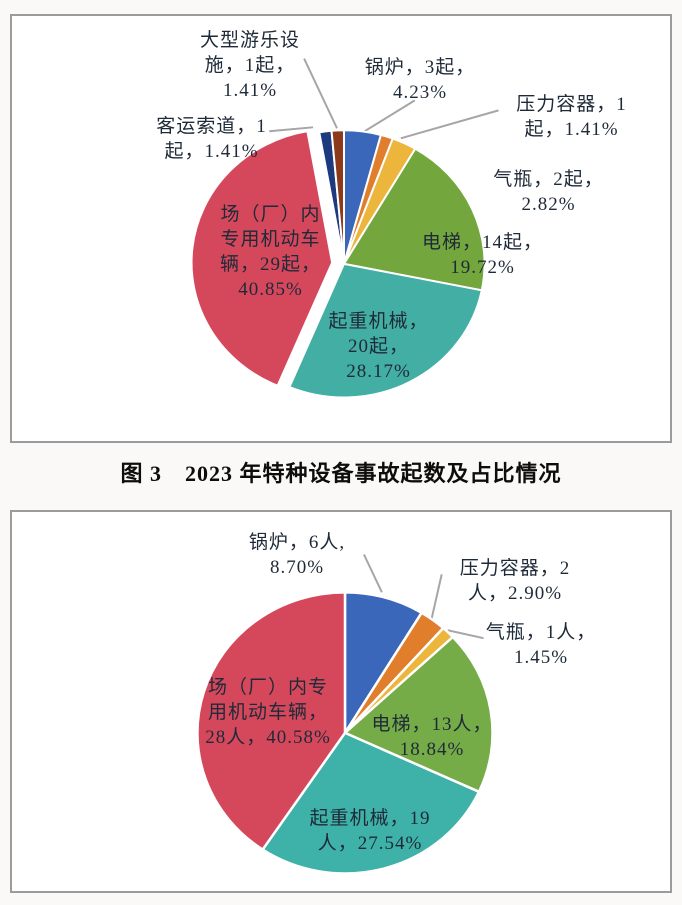 The image size is (682, 905). What do you see at coordinates (320, 93) in the screenshot?
I see `leader-line-amusement` at bounding box center [320, 93].